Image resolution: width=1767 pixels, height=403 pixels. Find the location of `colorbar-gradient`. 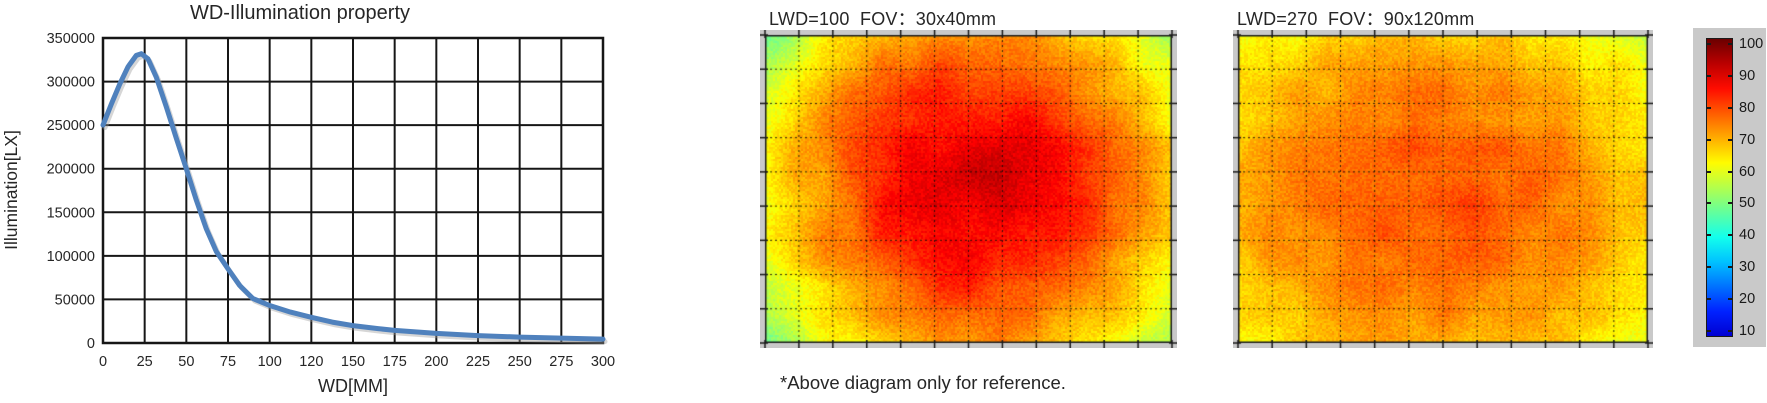

colorbar-gradient is located at coordinates (1719, 187).